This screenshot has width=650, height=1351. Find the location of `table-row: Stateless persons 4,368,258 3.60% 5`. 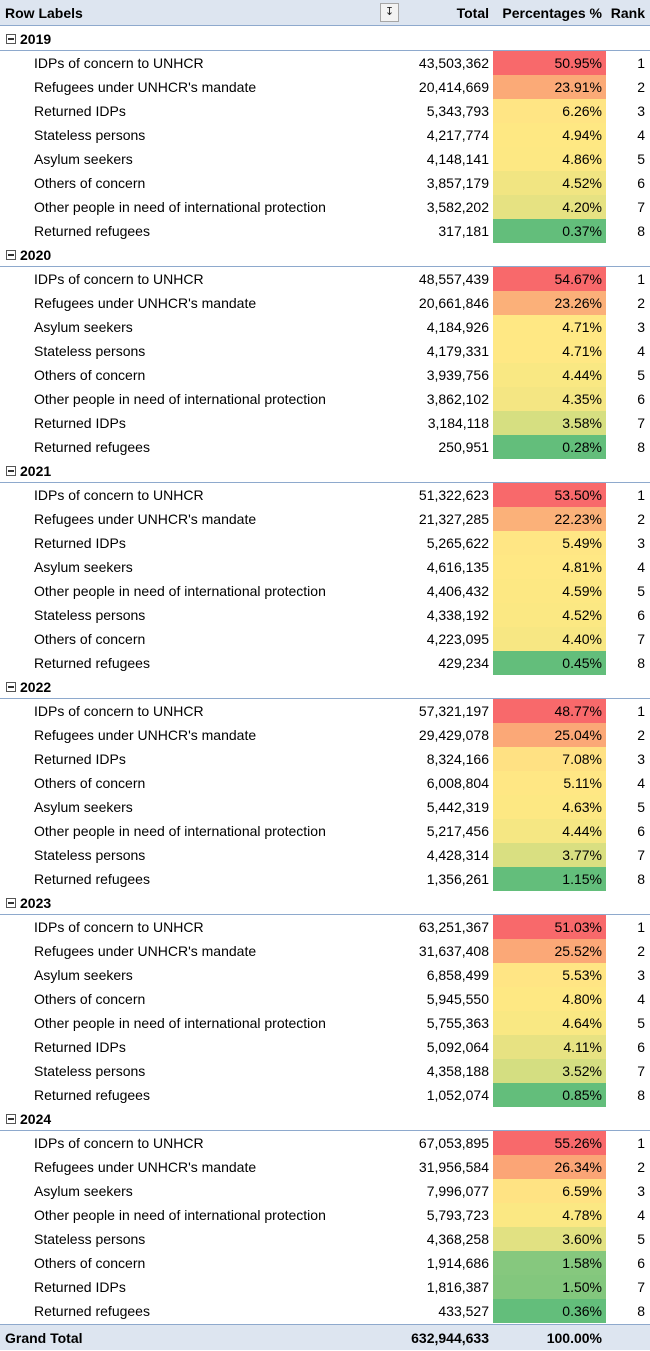

table-row: Stateless persons 4,368,258 3.60% 5 is located at coordinates (325, 1239).